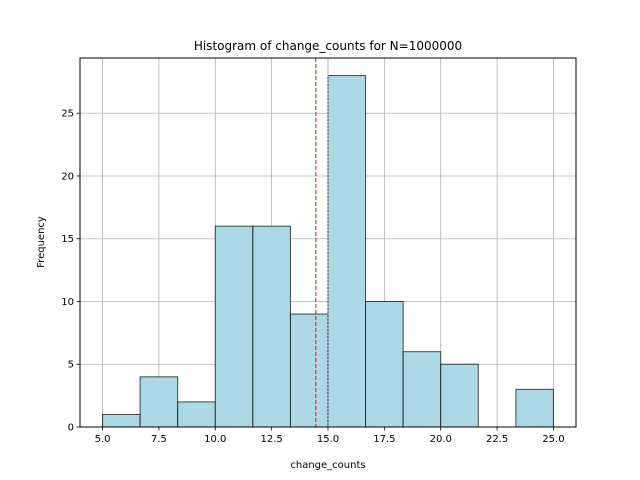  What do you see at coordinates (553, 439) in the screenshot?
I see `x-tick-label: 25.0` at bounding box center [553, 439].